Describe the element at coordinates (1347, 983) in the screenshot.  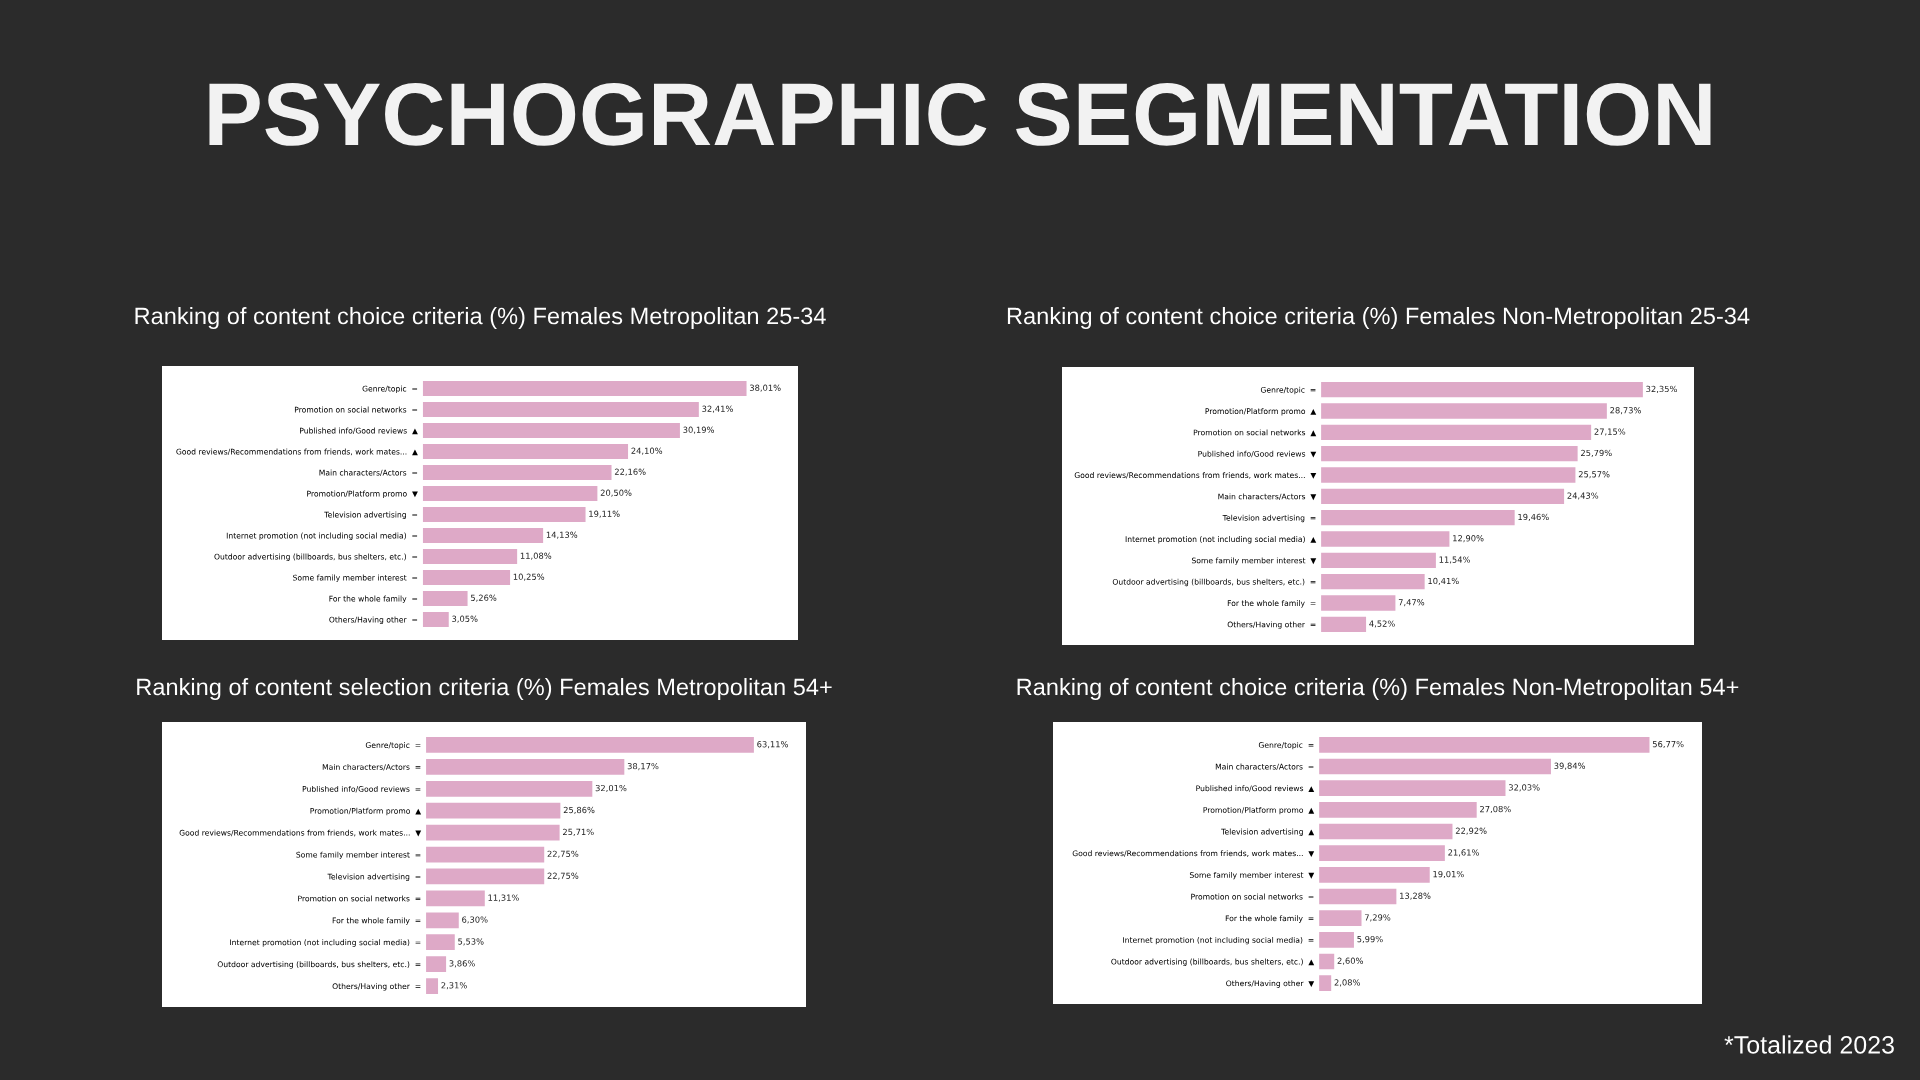
I see `data-label: 2,08%` at that location.